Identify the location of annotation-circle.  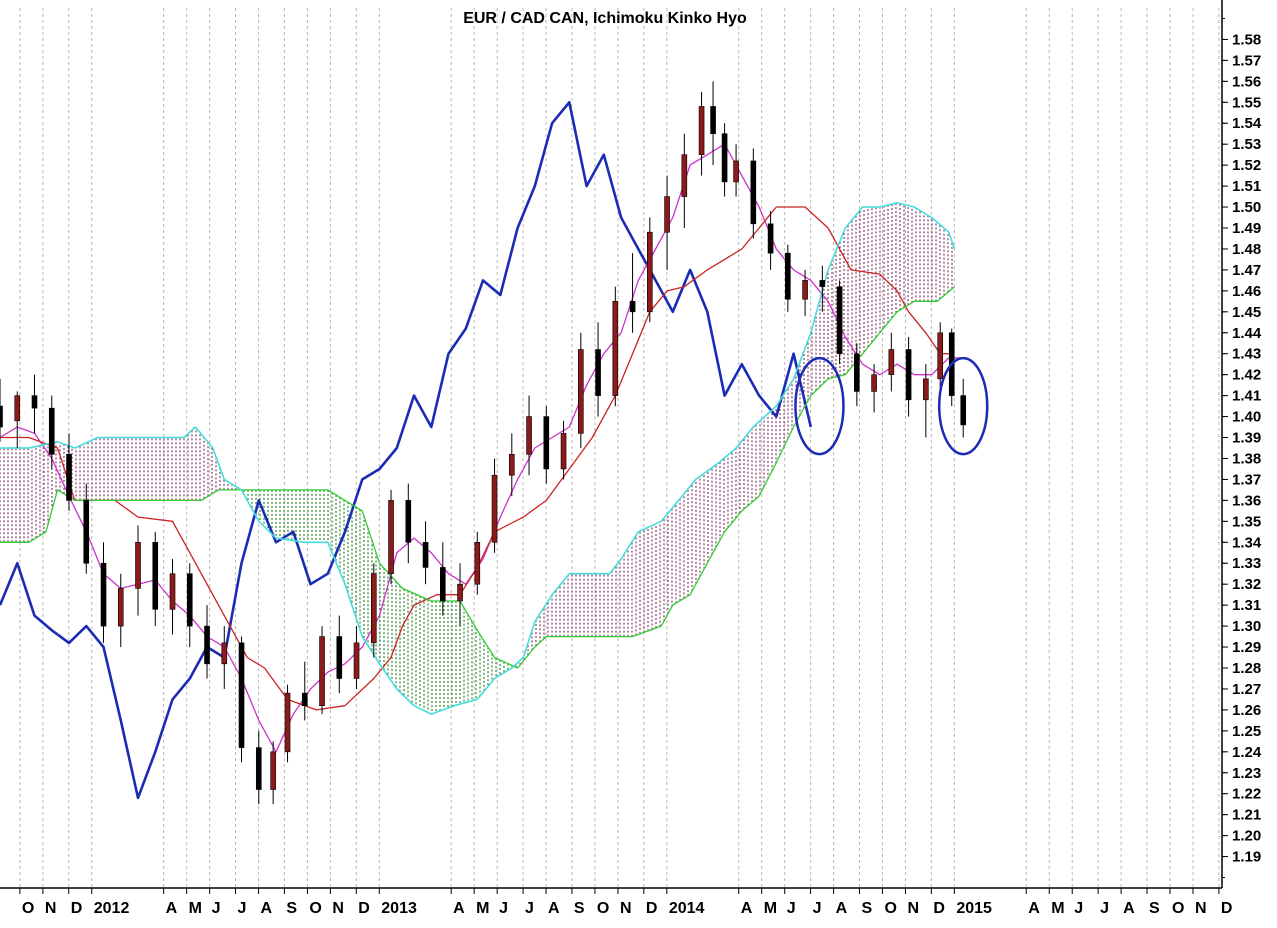
(963, 406).